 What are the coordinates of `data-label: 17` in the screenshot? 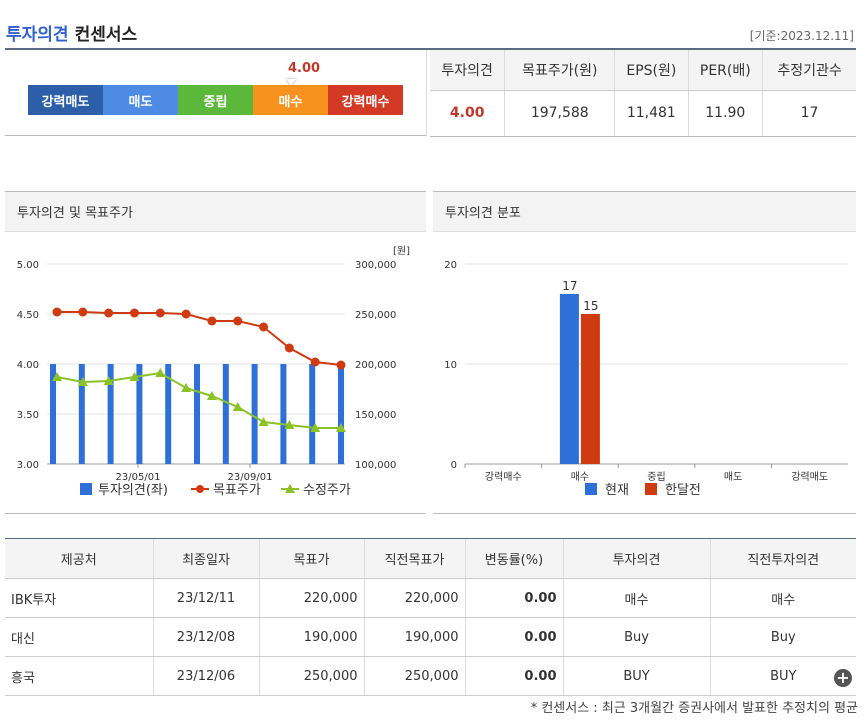 It's located at (569, 286).